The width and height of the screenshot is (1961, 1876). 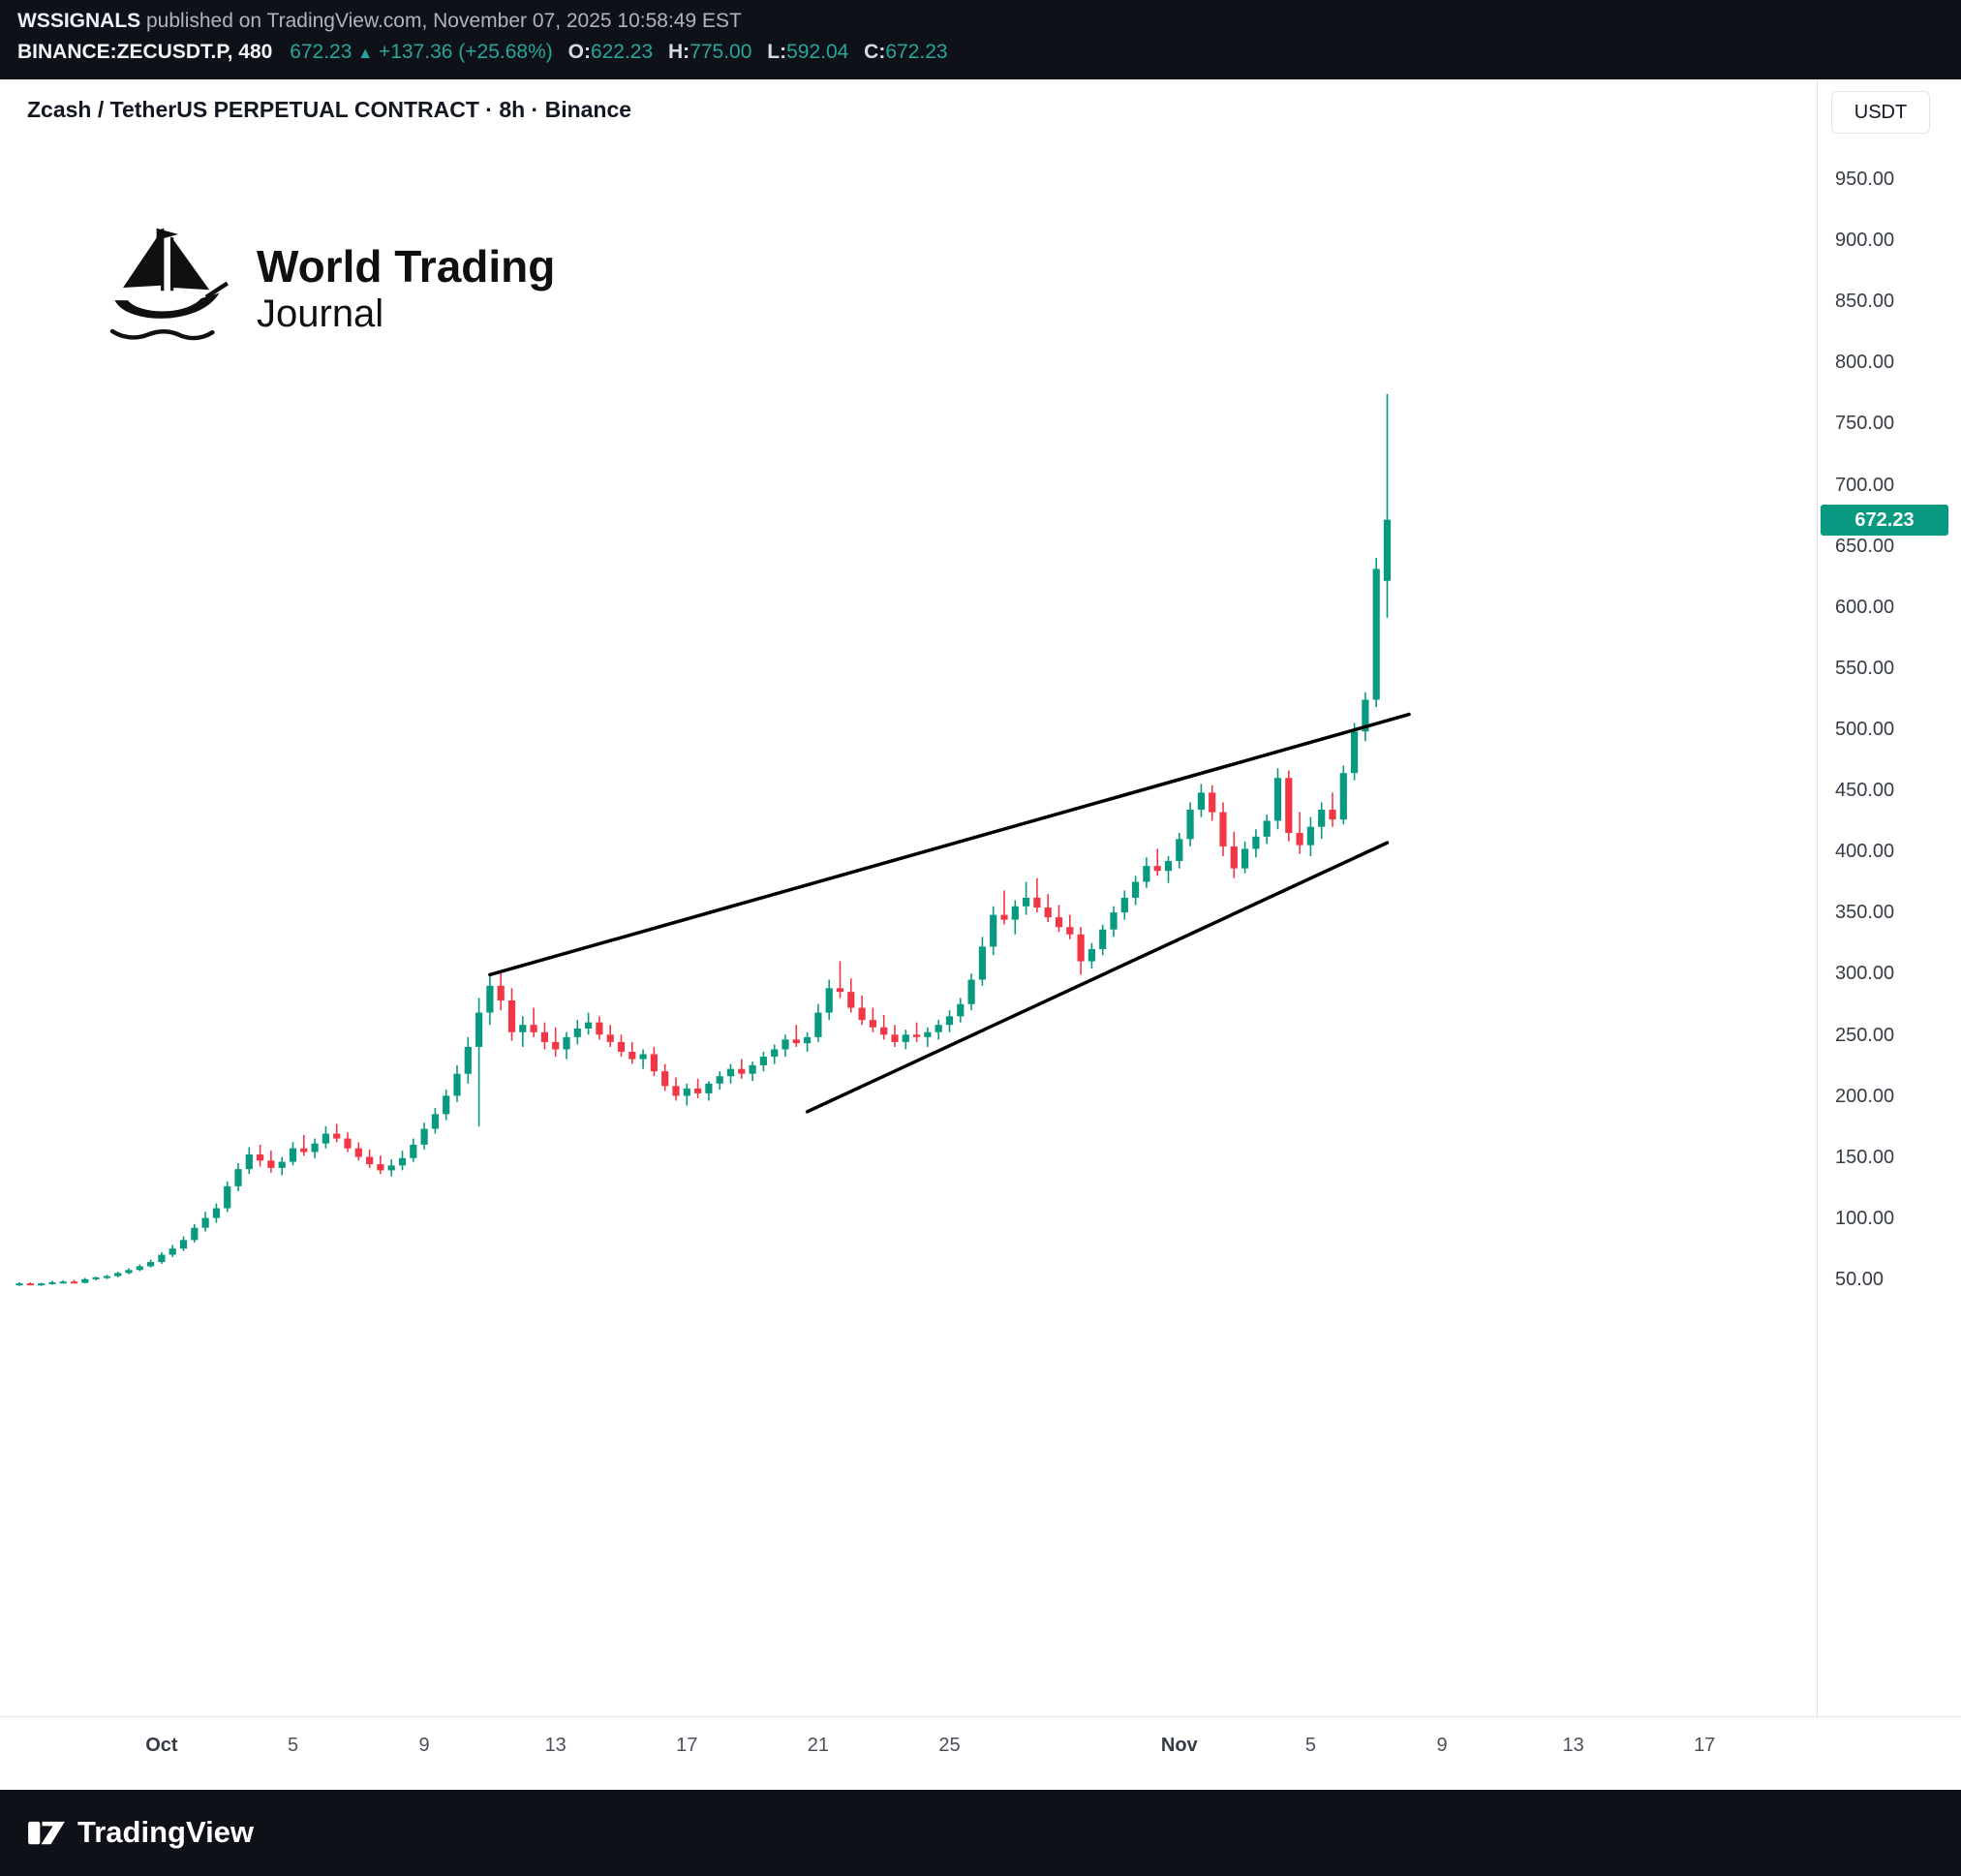 I want to click on price-tick-label: 200.00, so click(x=1865, y=1096).